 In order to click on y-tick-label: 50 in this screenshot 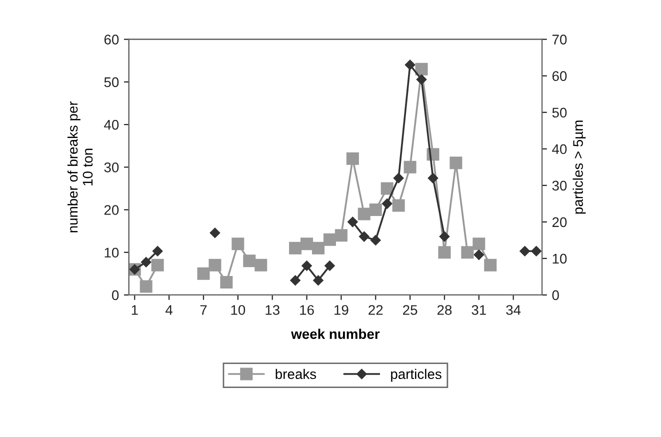, I will do `click(111, 82)`.